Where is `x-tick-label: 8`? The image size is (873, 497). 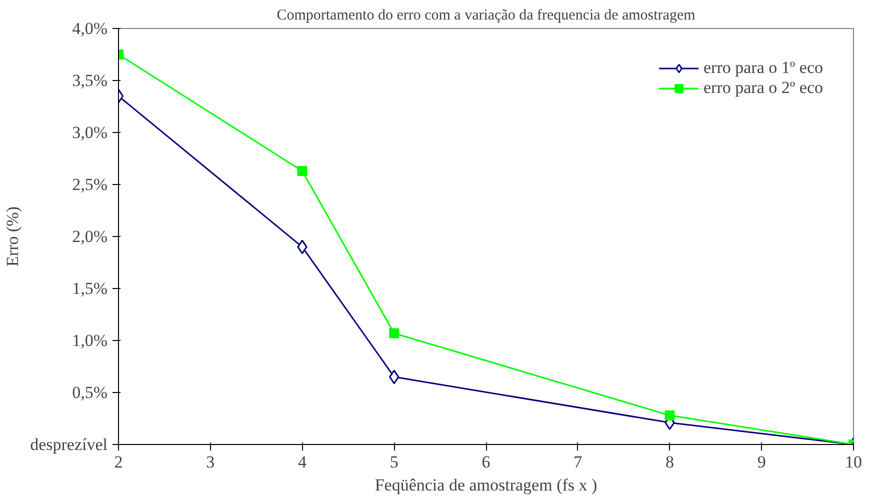
x-tick-label: 8 is located at coordinates (670, 462).